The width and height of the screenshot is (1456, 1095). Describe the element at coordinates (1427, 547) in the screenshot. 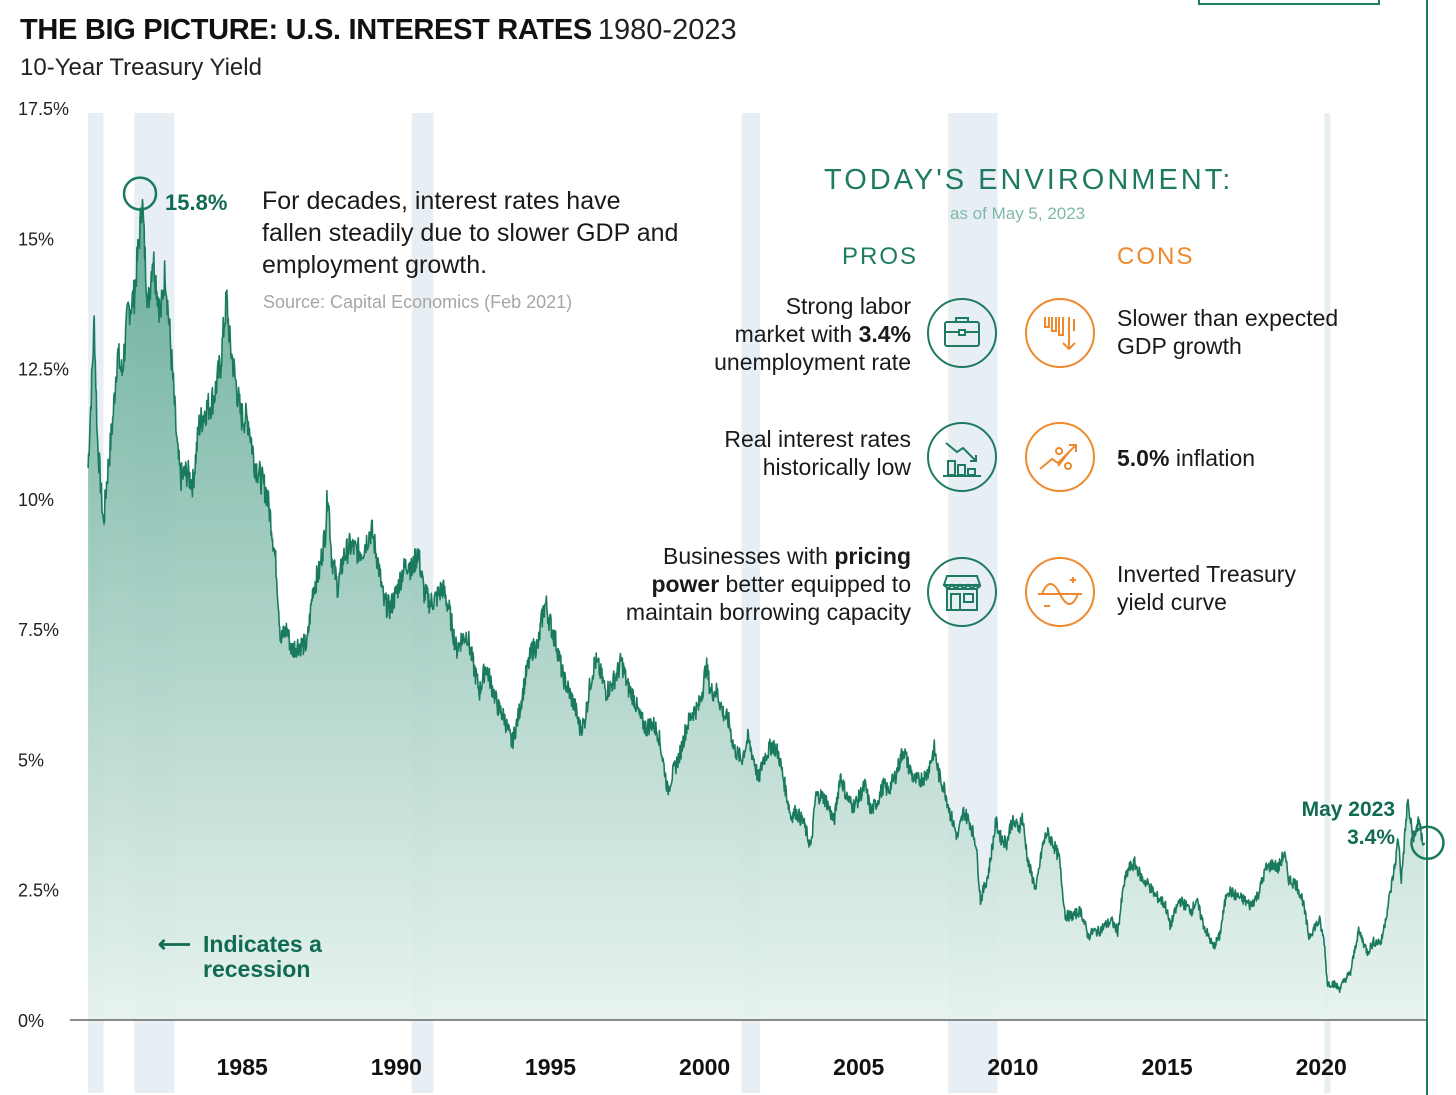

I see `right-edge-rule` at that location.